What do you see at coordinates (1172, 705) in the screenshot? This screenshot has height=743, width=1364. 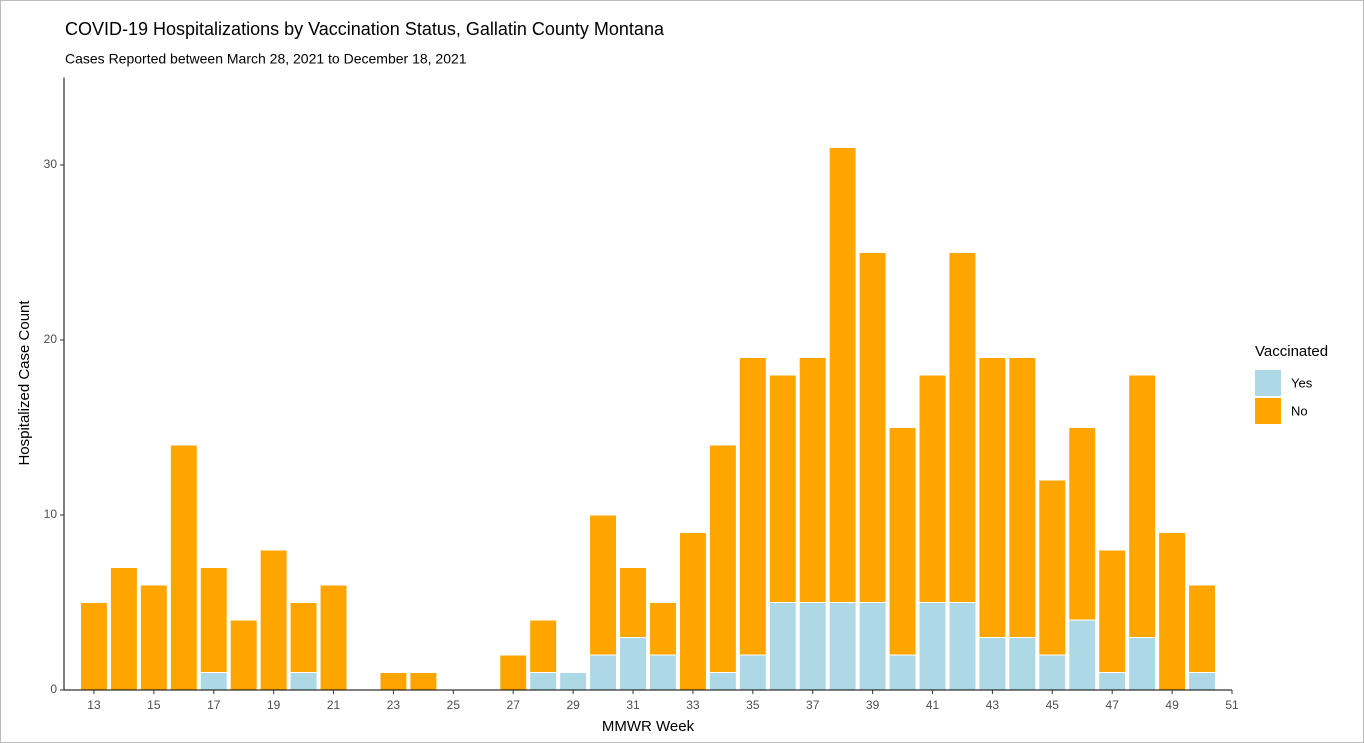 I see `x-tick-label: 49` at bounding box center [1172, 705].